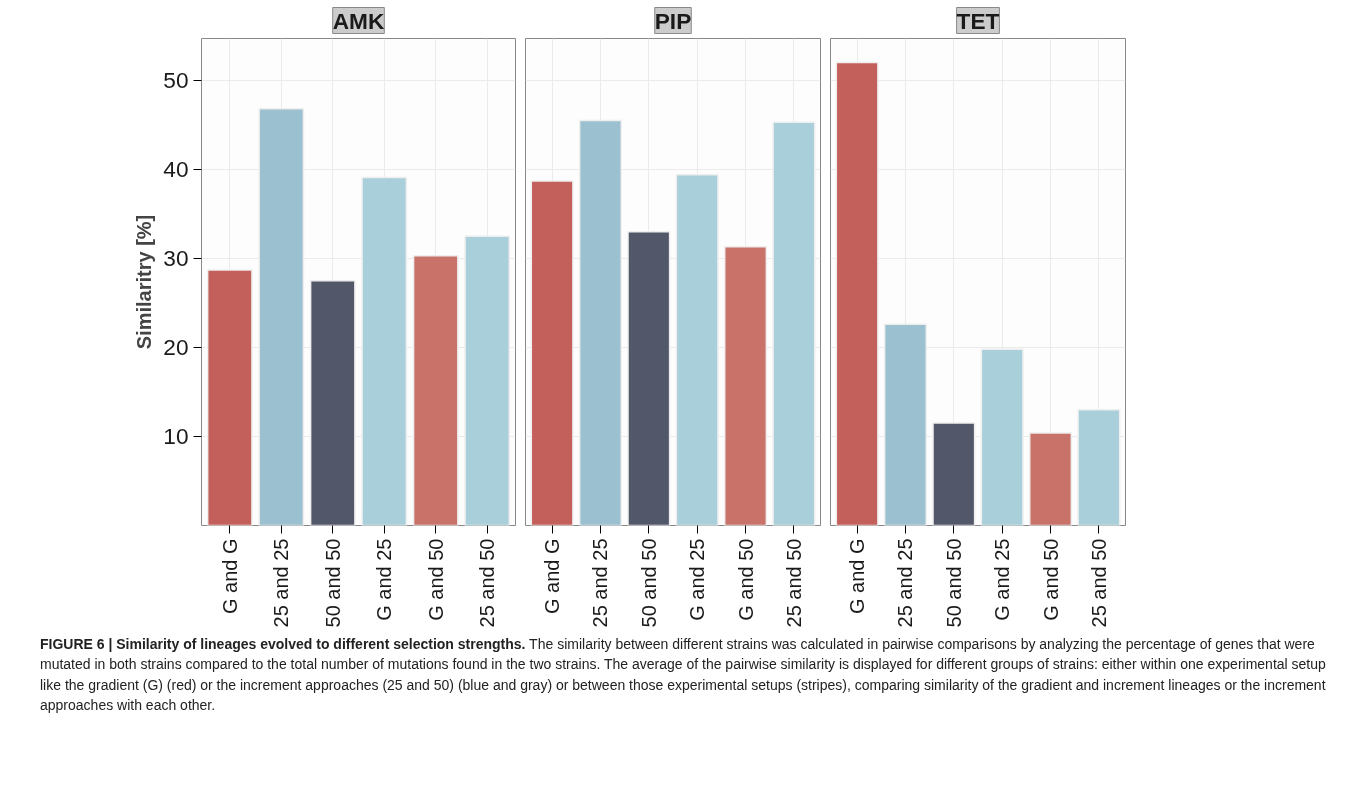  What do you see at coordinates (283, 644) in the screenshot?
I see `caption: FIGURE 6 | Similarity of lineages evolved to different selection strengths.` at bounding box center [283, 644].